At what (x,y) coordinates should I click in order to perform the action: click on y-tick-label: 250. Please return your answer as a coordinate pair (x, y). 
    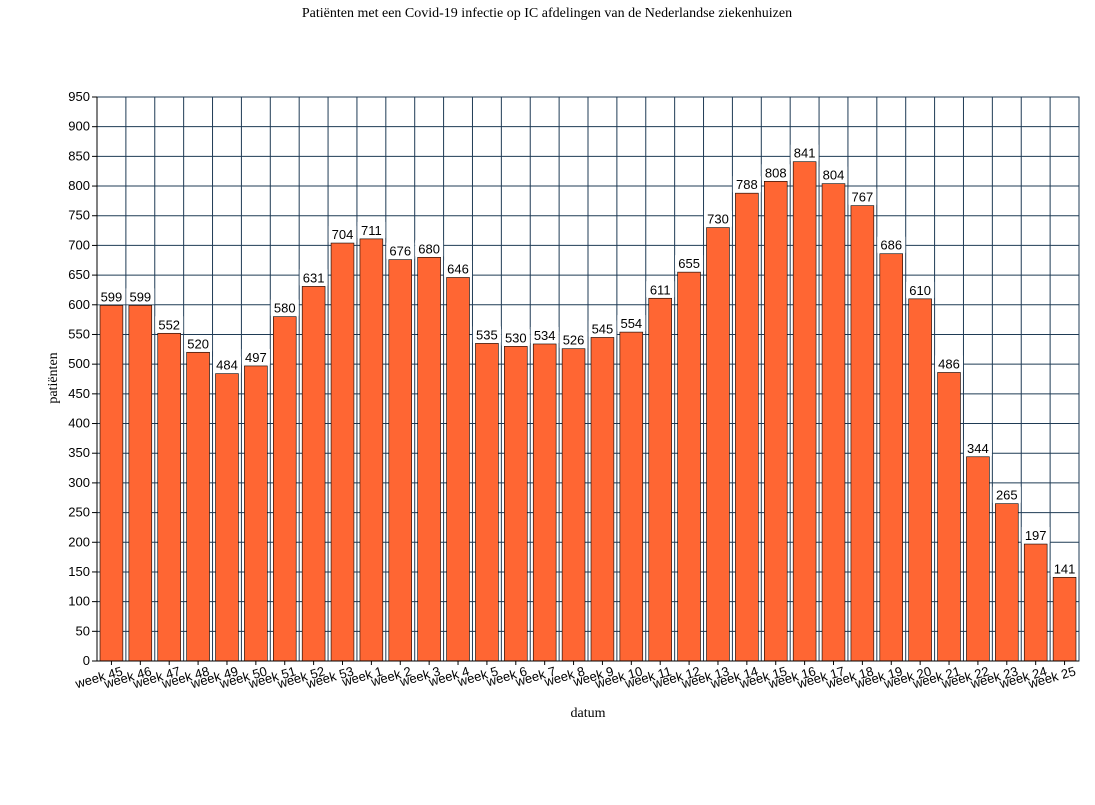
    Looking at the image, I should click on (79, 512).